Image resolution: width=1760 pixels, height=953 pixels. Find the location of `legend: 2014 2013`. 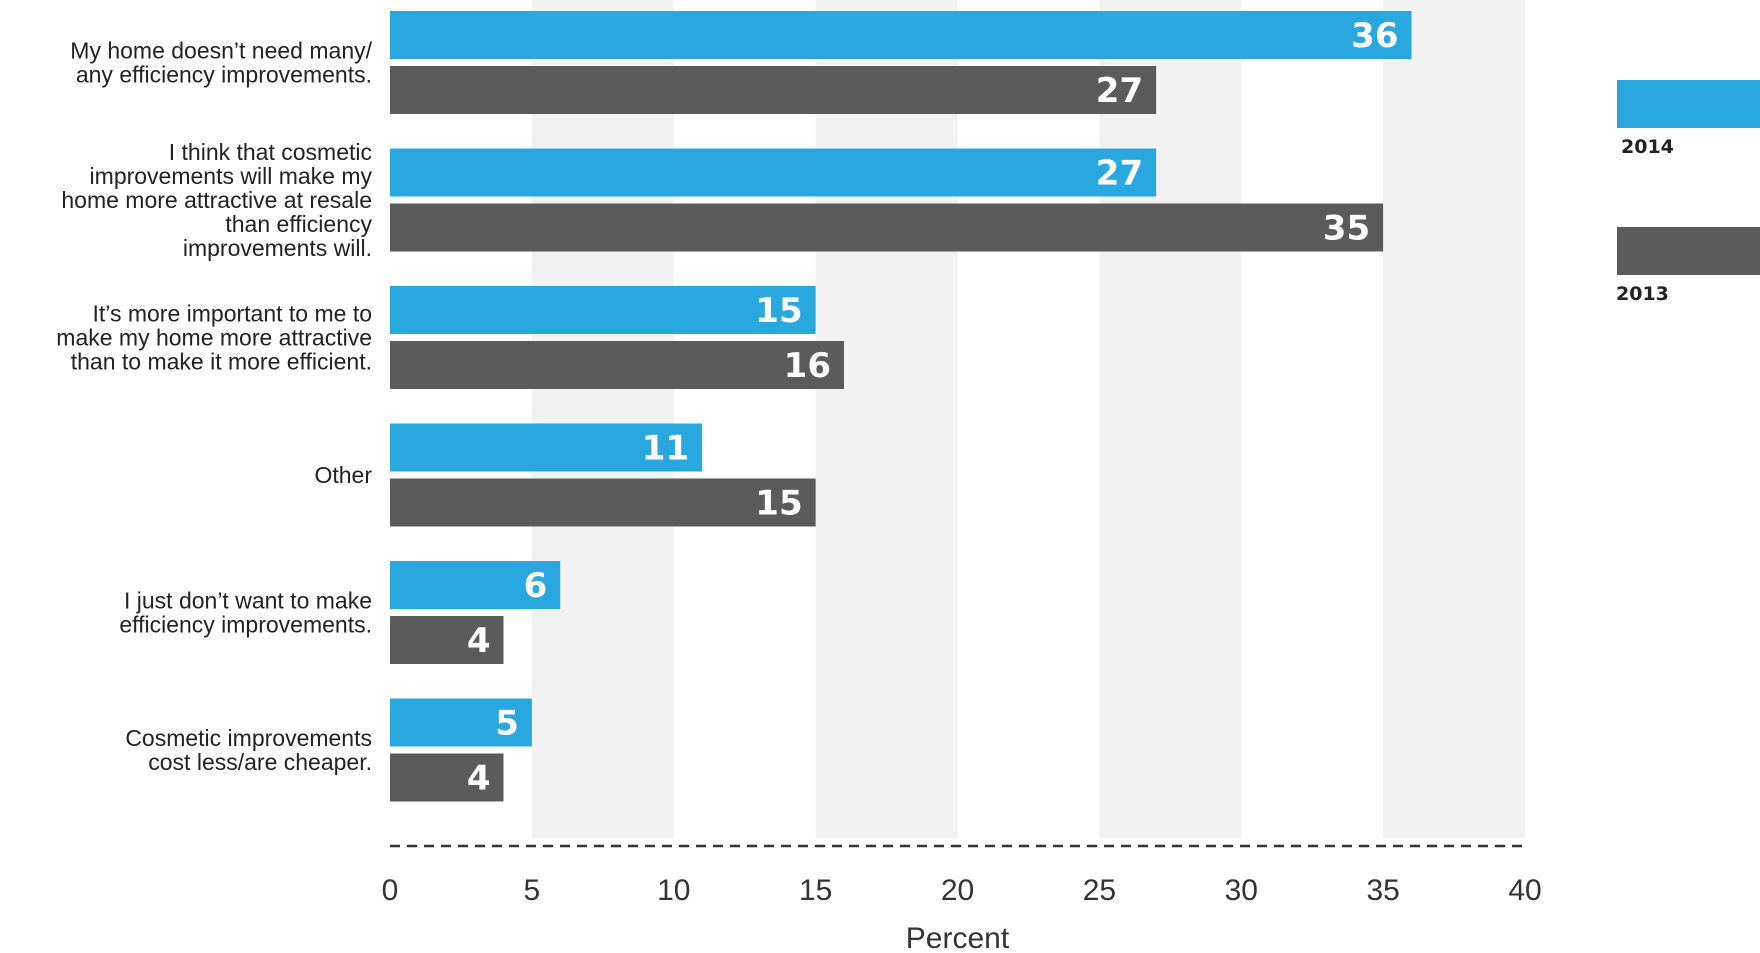

legend: 2014 2013 is located at coordinates (1688, 192).